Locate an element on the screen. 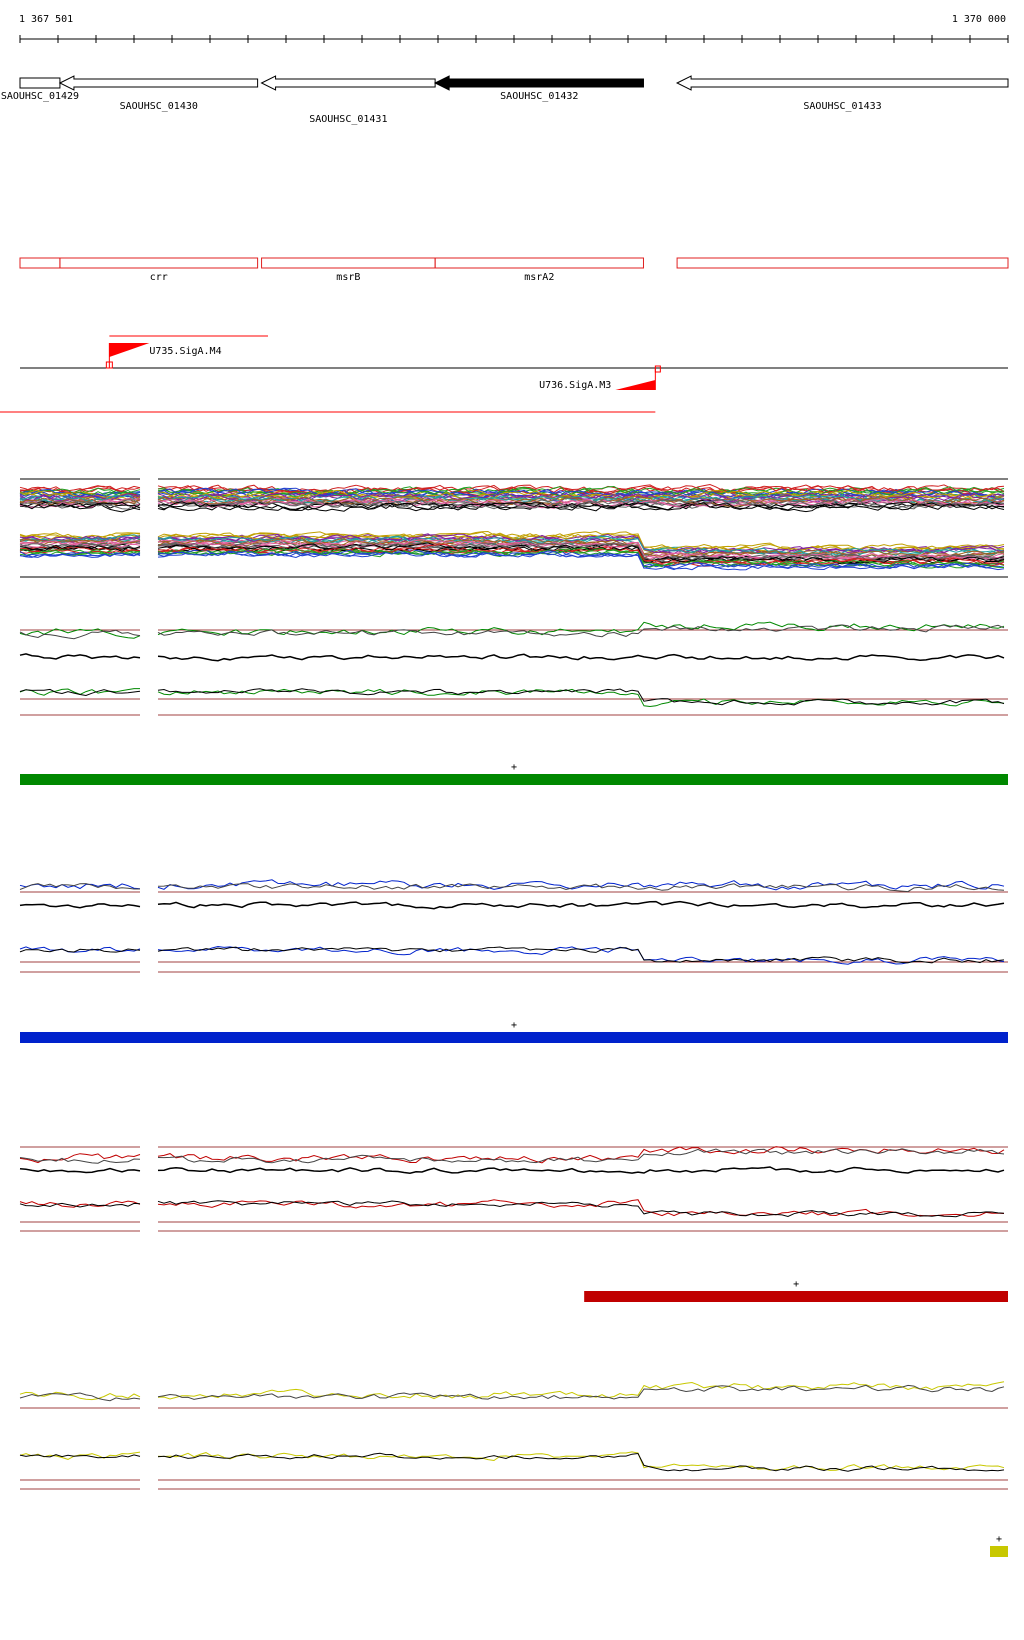 This screenshot has height=1640, width=1024. gene-name-label: msrB is located at coordinates (348, 277).